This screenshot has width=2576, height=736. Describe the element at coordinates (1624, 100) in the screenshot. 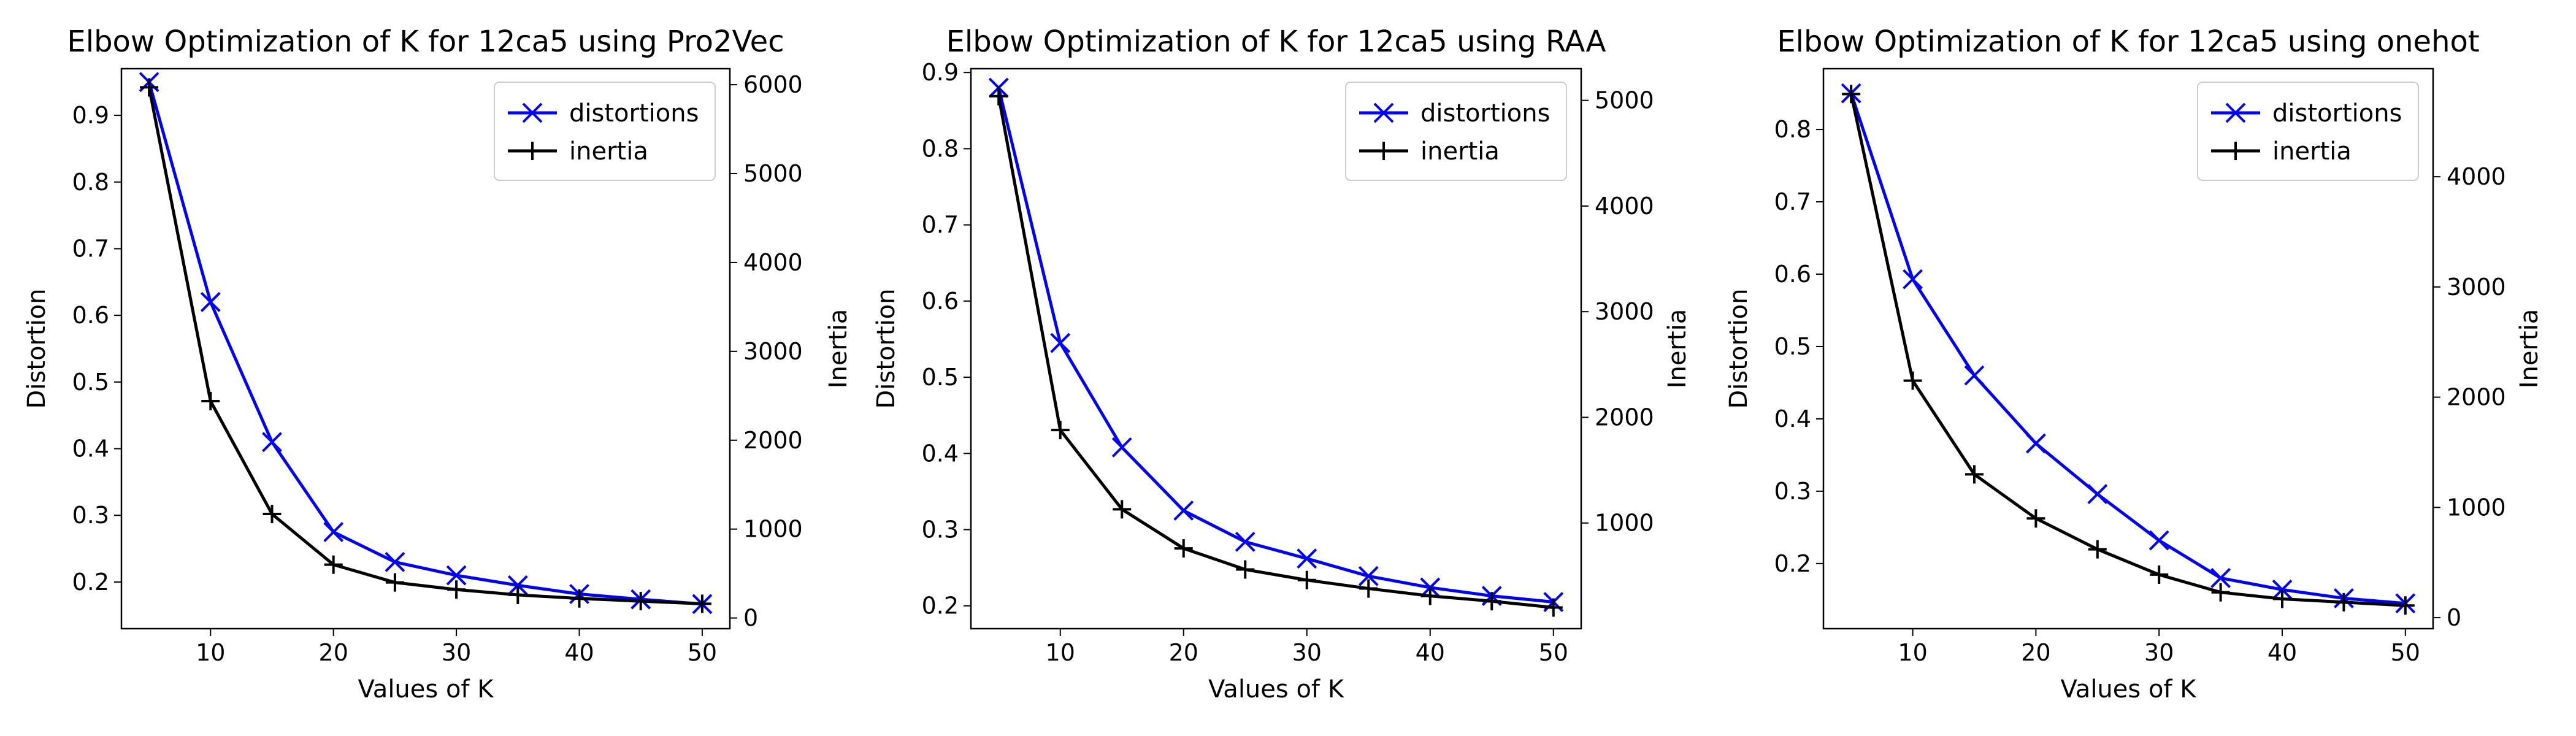

I see `y2-tick-label: 5000` at that location.